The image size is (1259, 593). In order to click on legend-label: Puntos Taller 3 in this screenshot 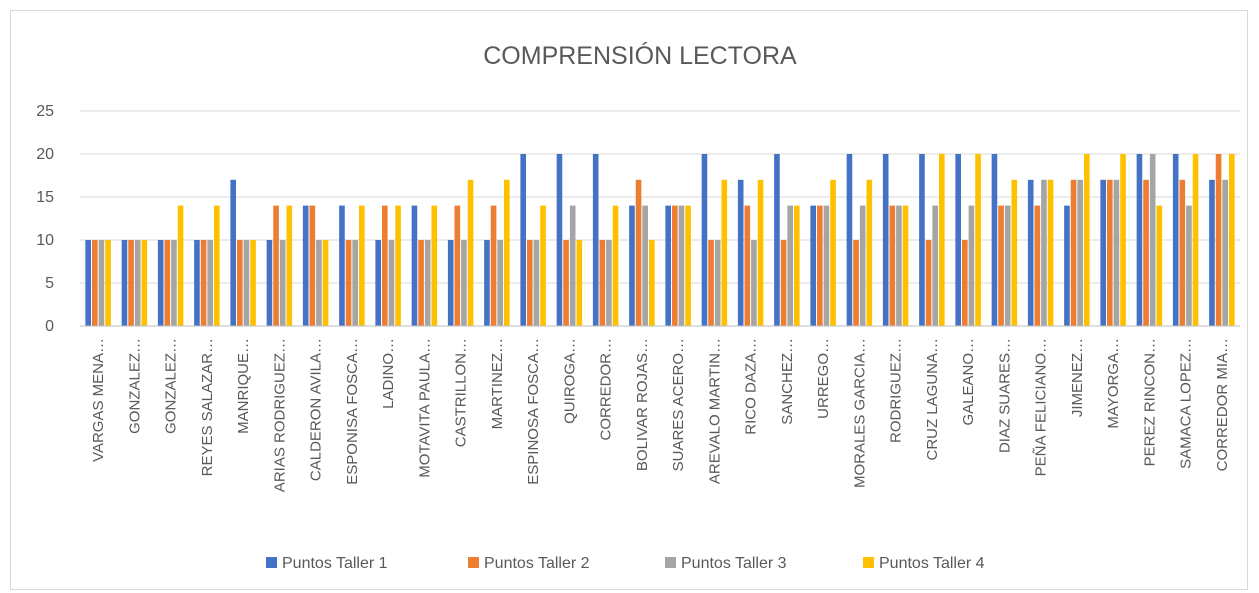, I will do `click(734, 563)`.